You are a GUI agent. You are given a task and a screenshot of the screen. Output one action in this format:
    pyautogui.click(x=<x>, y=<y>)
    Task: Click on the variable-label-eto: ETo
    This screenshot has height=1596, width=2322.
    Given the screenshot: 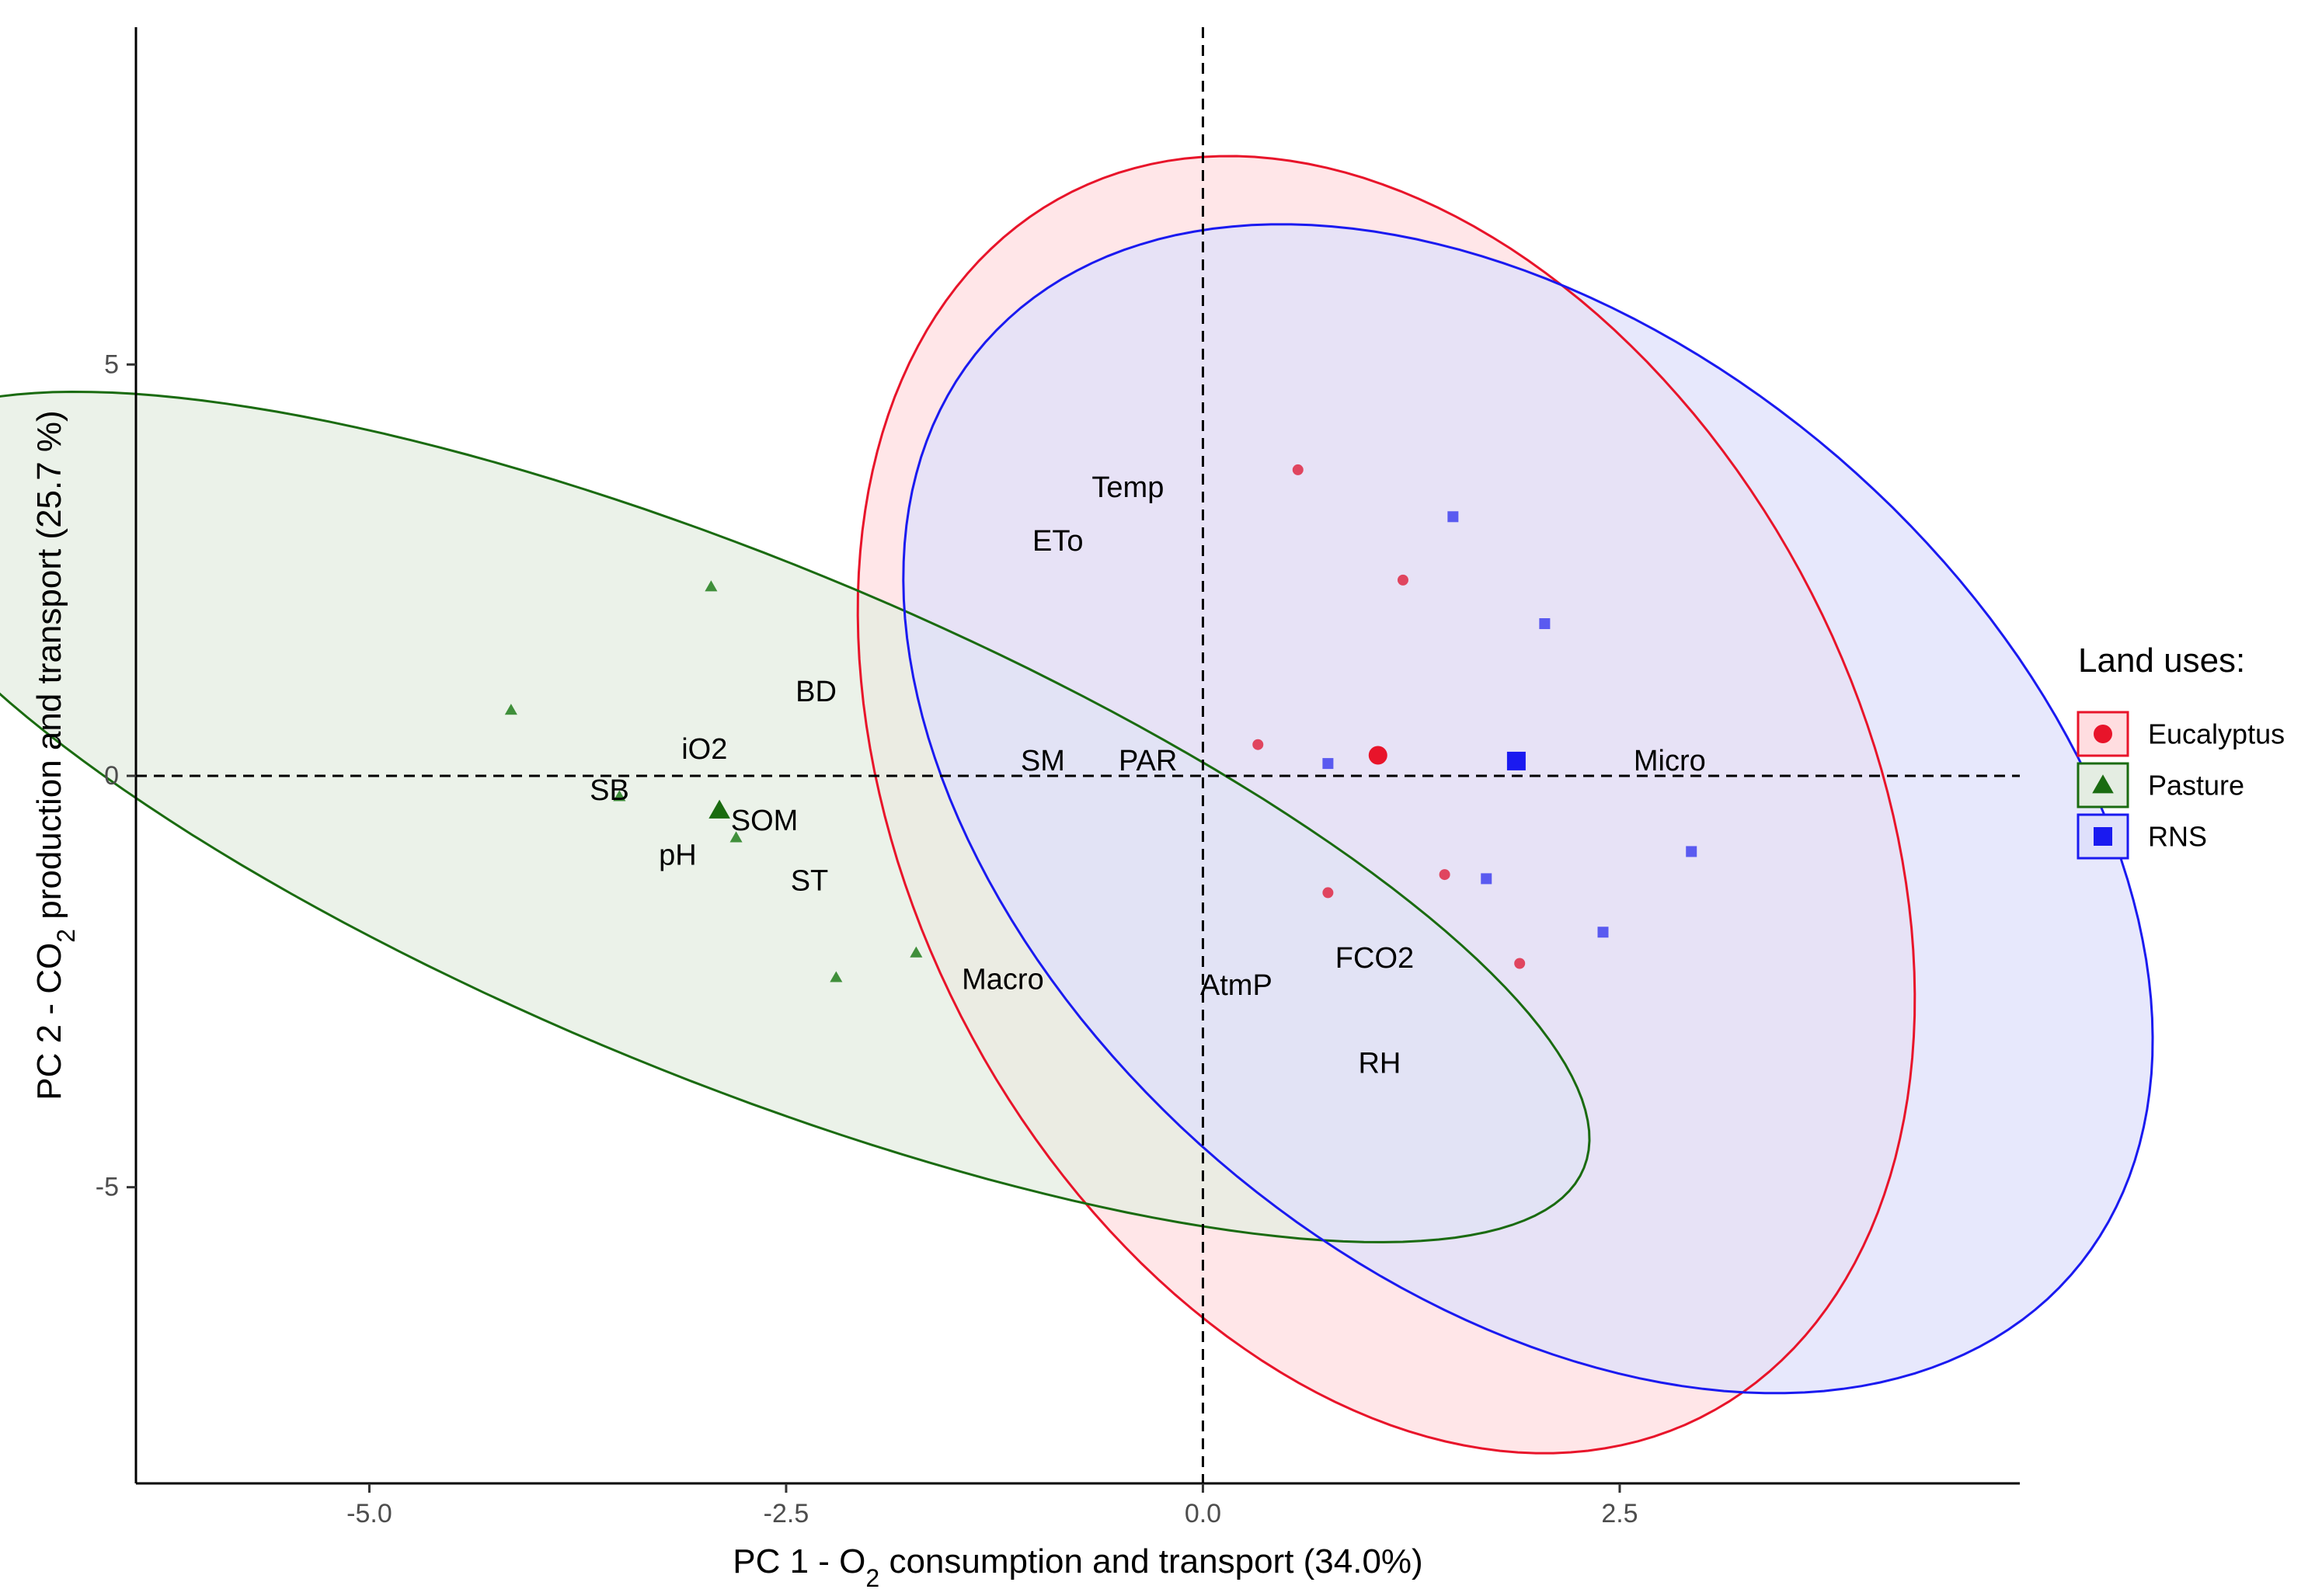 What is the action you would take?
    pyautogui.click(x=1057, y=541)
    